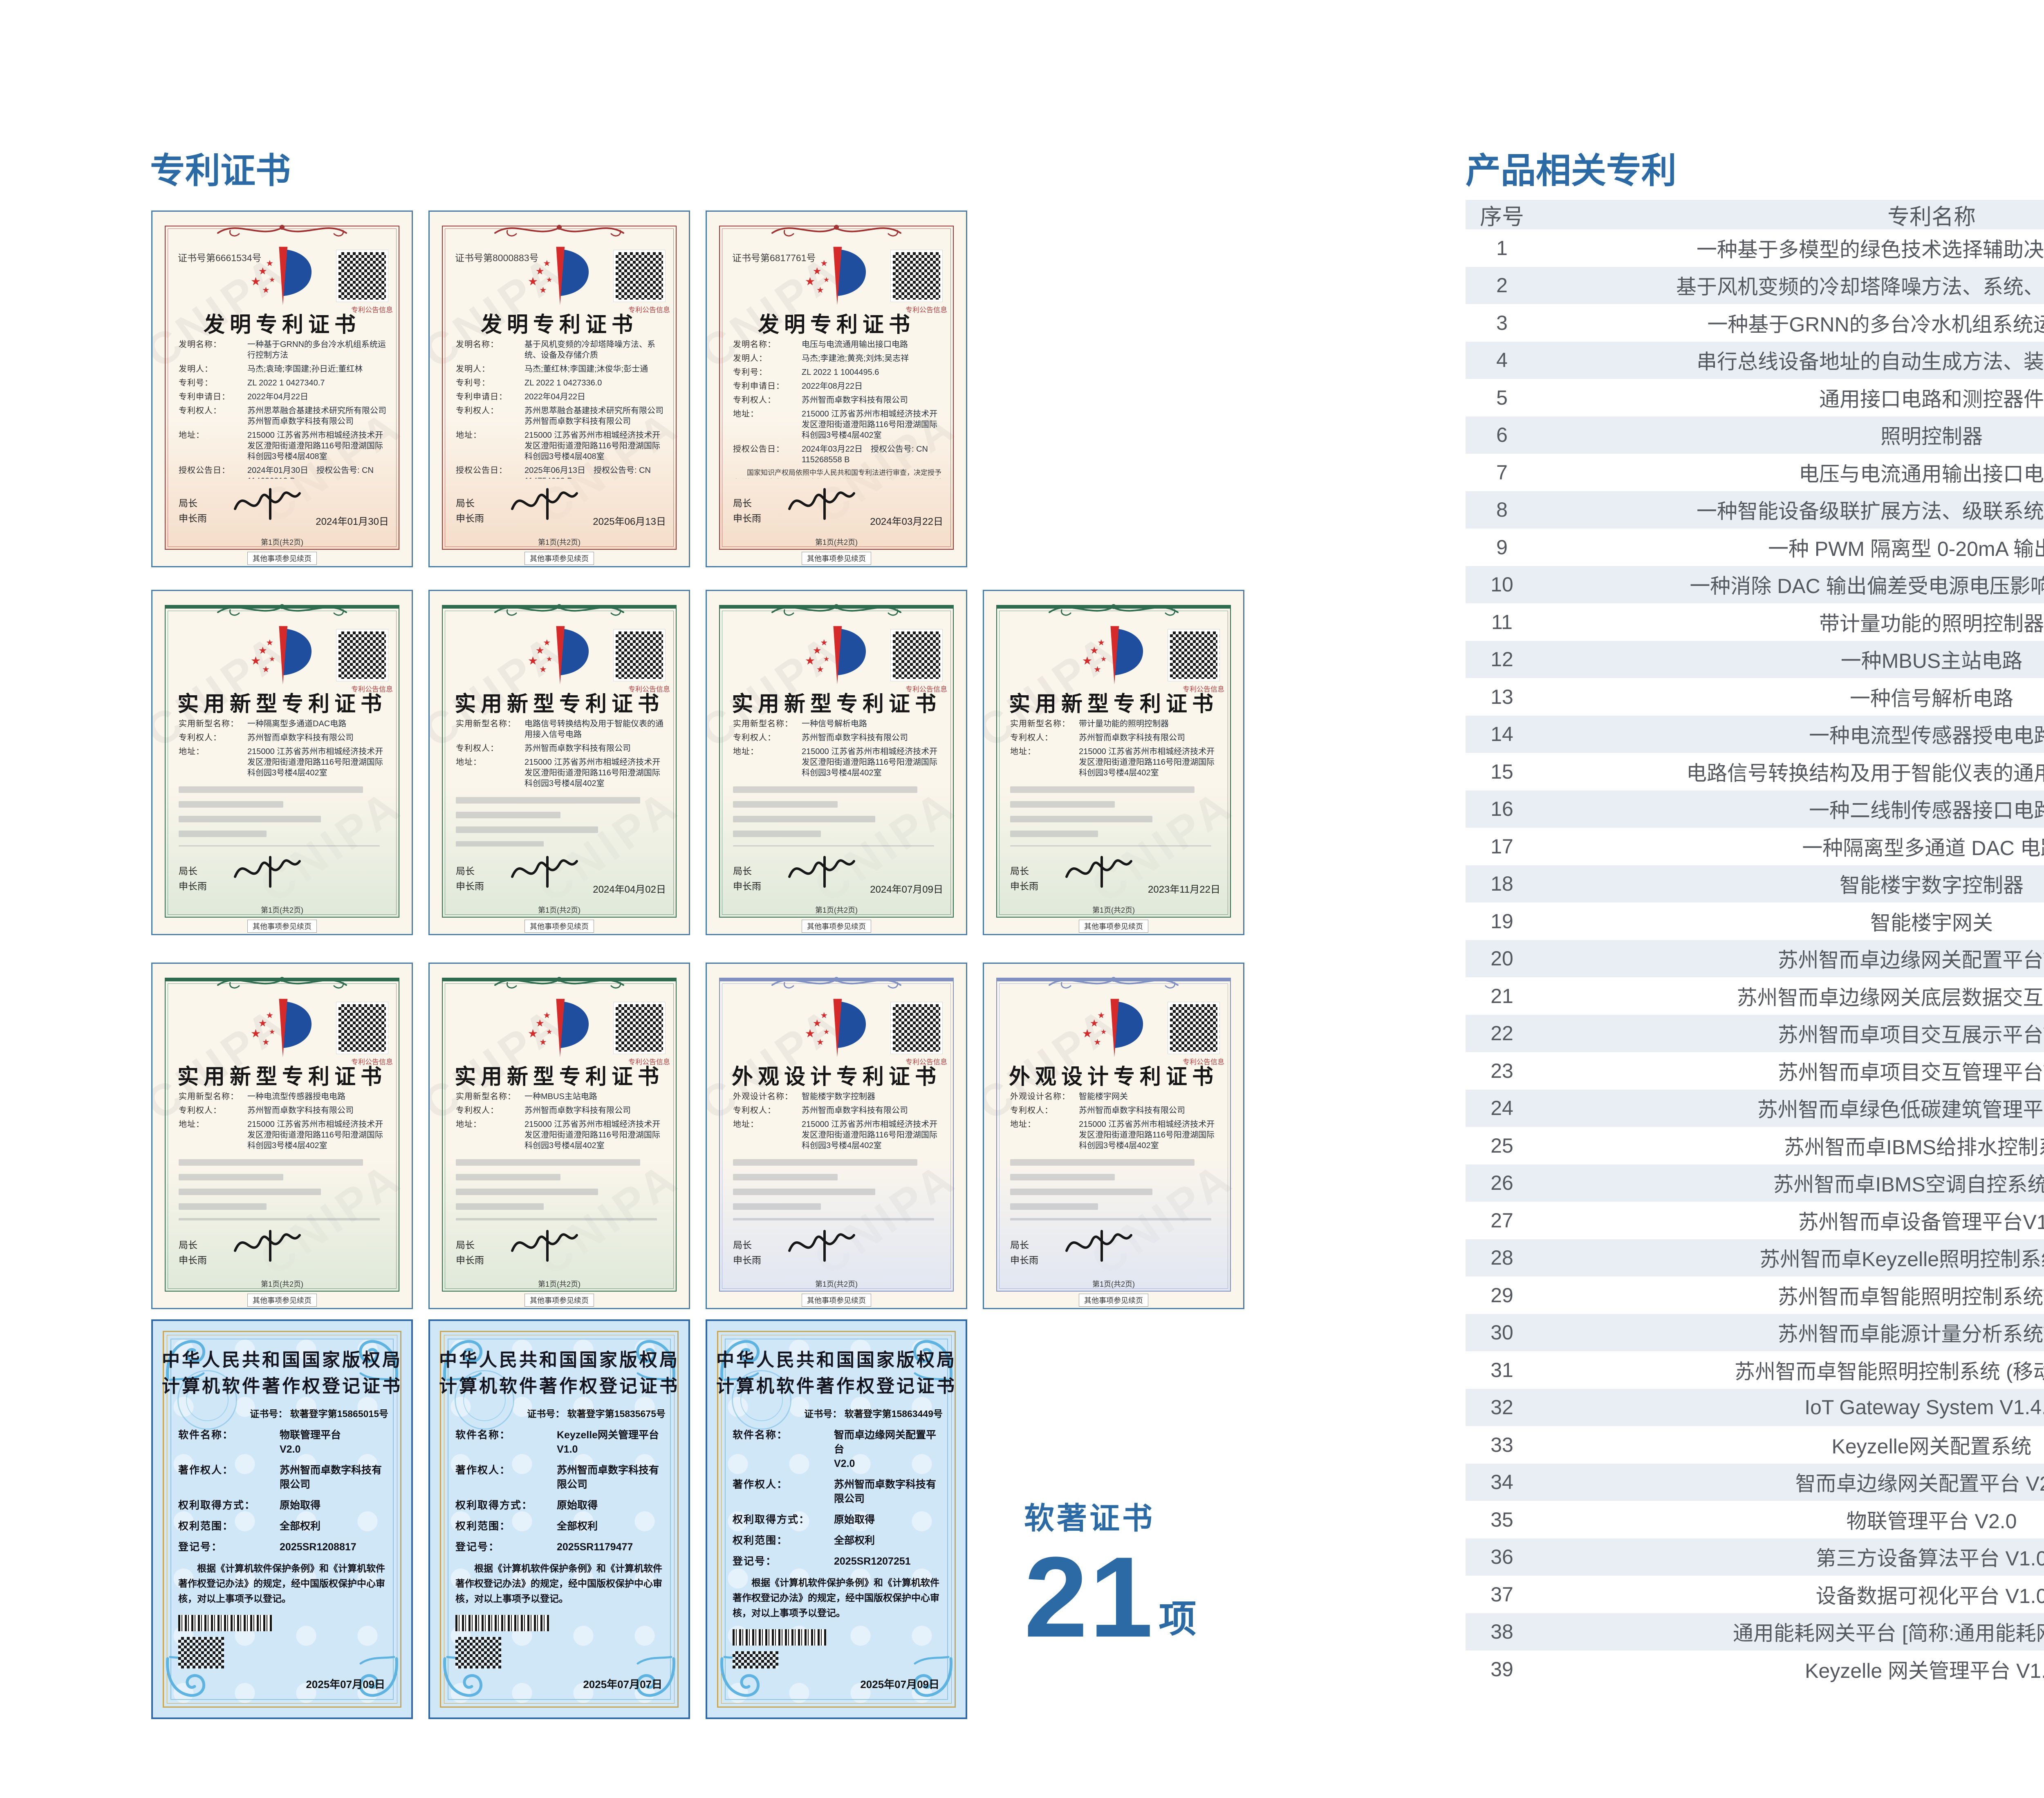  Describe the element at coordinates (774, 258) in the screenshot. I see `certificate-number: 证书号第6817761号` at that location.